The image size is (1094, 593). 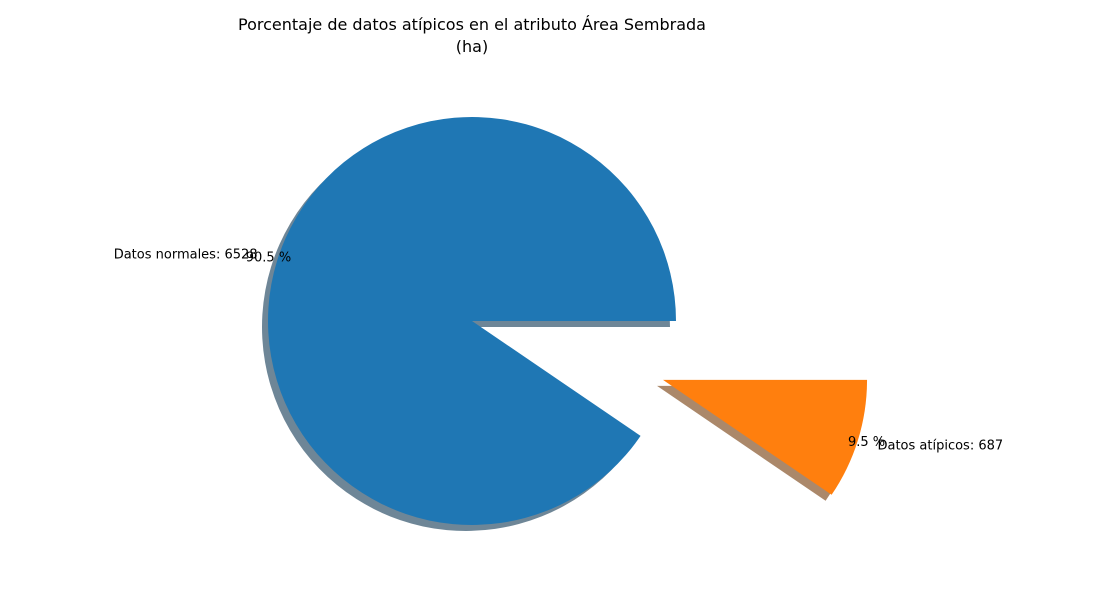 I want to click on slice-percent-1: 9.5 %, so click(x=866, y=442).